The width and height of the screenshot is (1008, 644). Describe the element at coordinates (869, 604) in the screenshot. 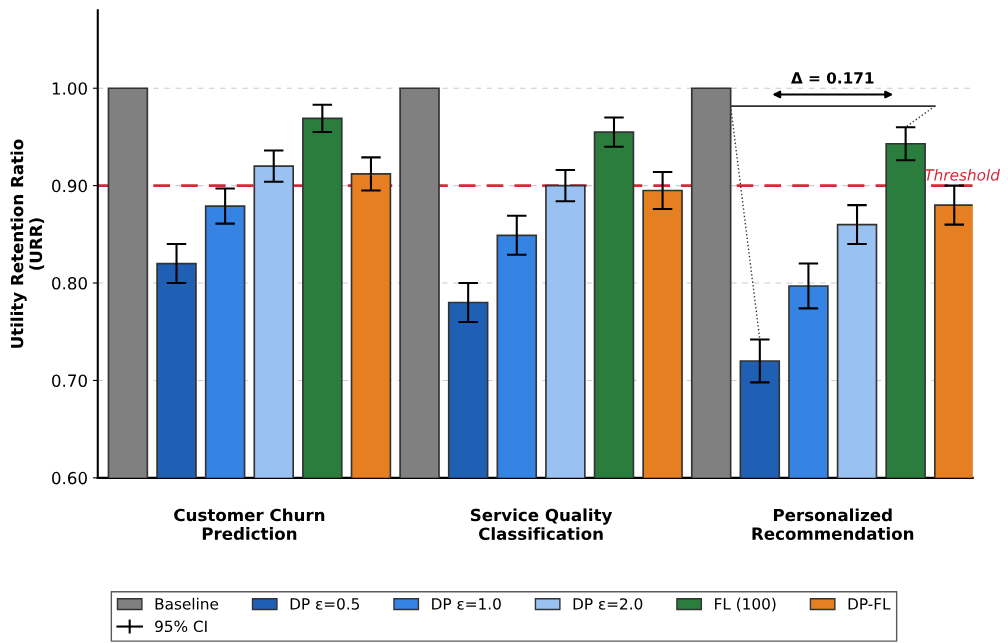

I see `legend-label: DP-FL` at that location.